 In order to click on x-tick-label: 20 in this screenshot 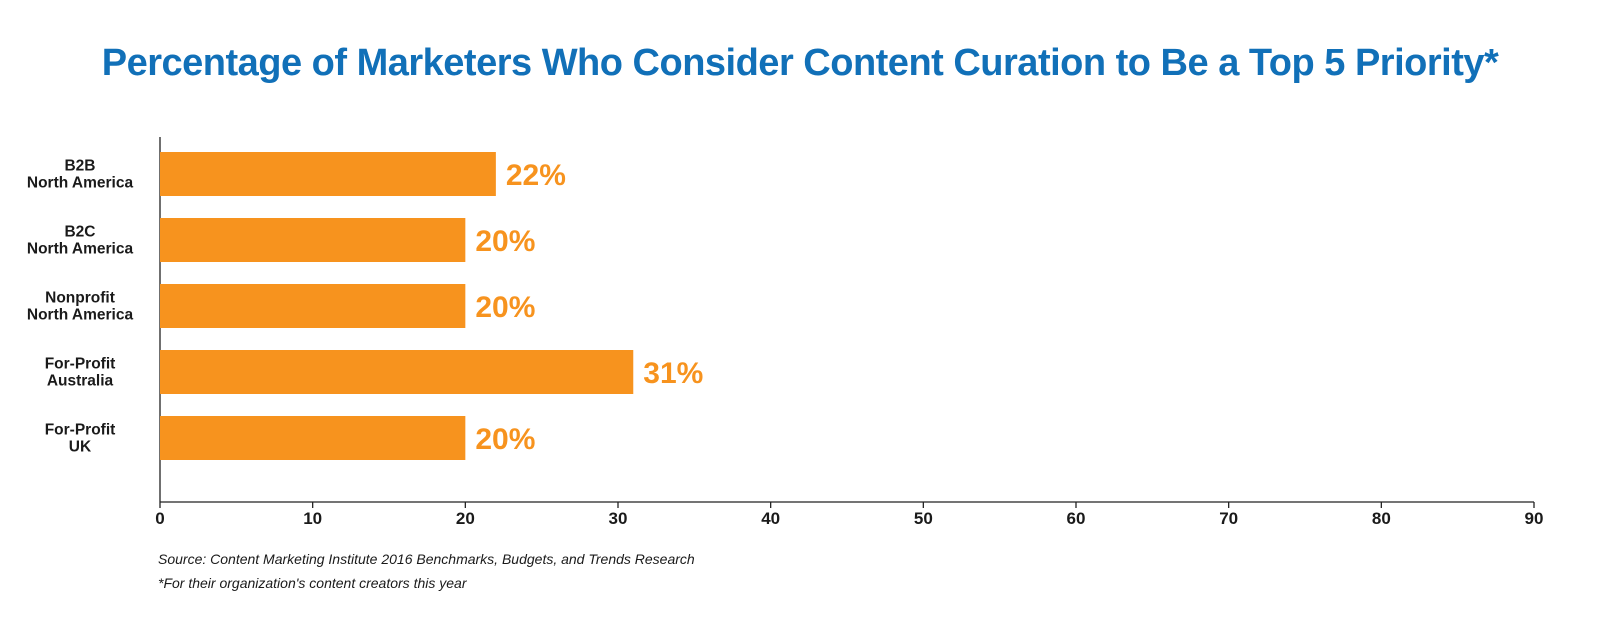, I will do `click(465, 518)`.